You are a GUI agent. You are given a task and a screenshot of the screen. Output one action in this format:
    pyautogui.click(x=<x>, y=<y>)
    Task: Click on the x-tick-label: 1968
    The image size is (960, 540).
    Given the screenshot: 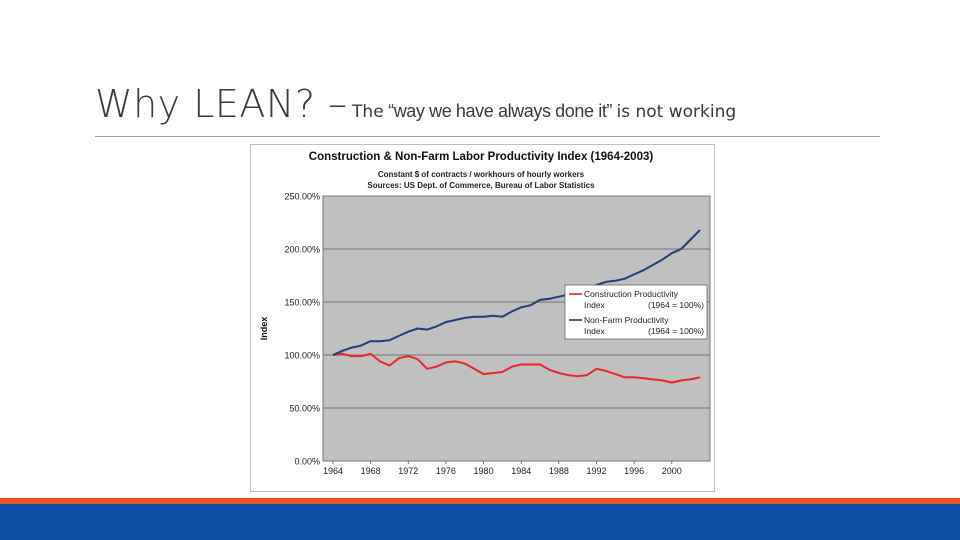 What is the action you would take?
    pyautogui.click(x=371, y=471)
    